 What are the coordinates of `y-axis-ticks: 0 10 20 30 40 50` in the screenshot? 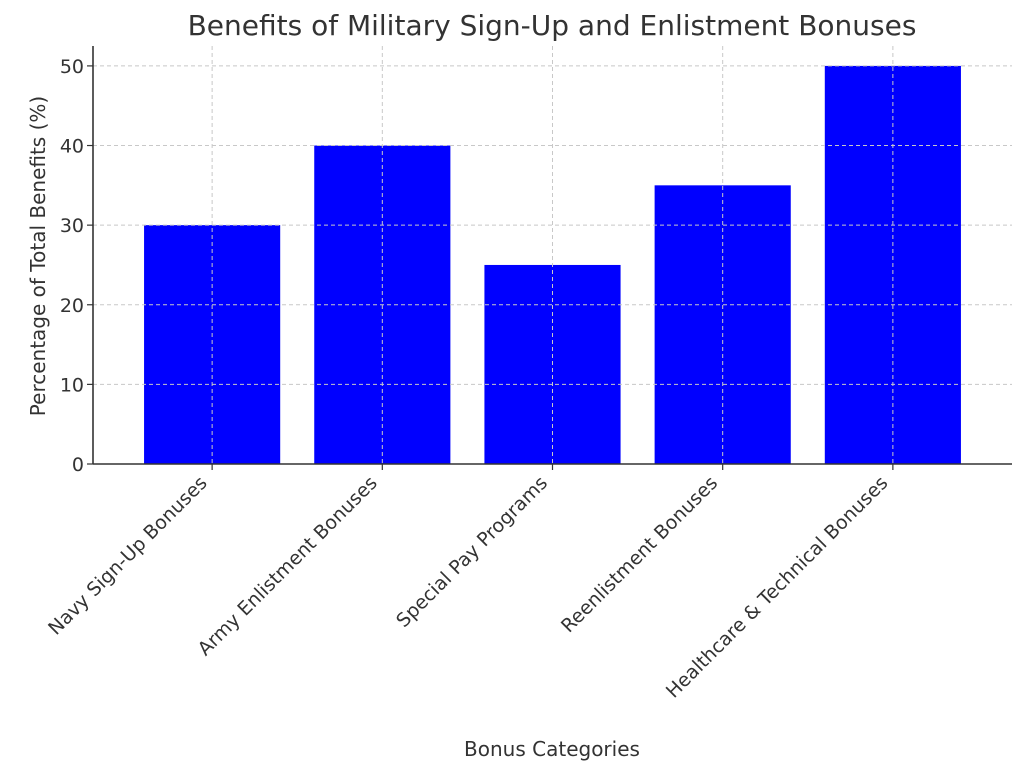 It's located at (76, 266).